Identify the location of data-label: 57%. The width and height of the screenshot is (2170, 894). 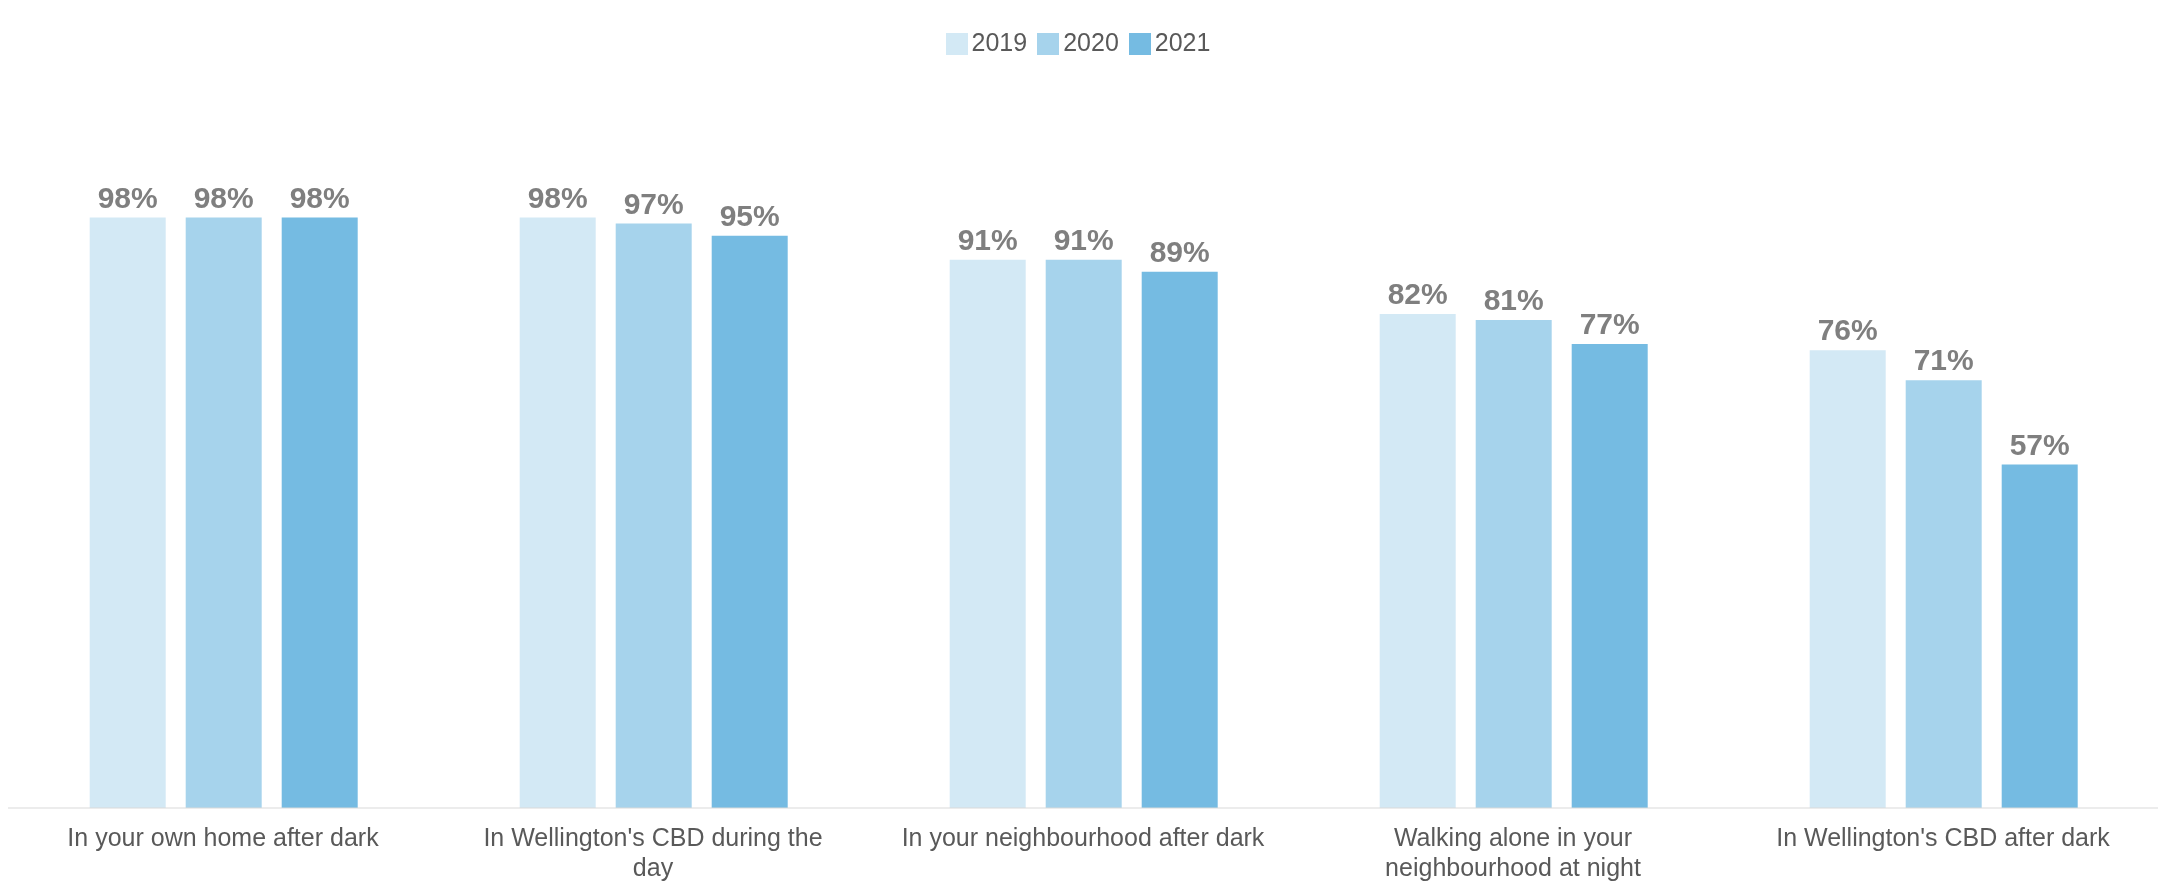
(2039, 444).